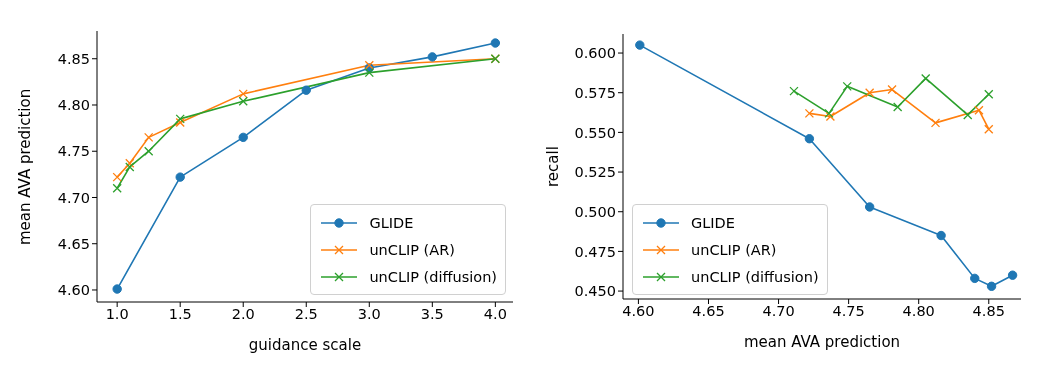 The image size is (1048, 371). What do you see at coordinates (243, 314) in the screenshot?
I see `x-tick-label: 2.0` at bounding box center [243, 314].